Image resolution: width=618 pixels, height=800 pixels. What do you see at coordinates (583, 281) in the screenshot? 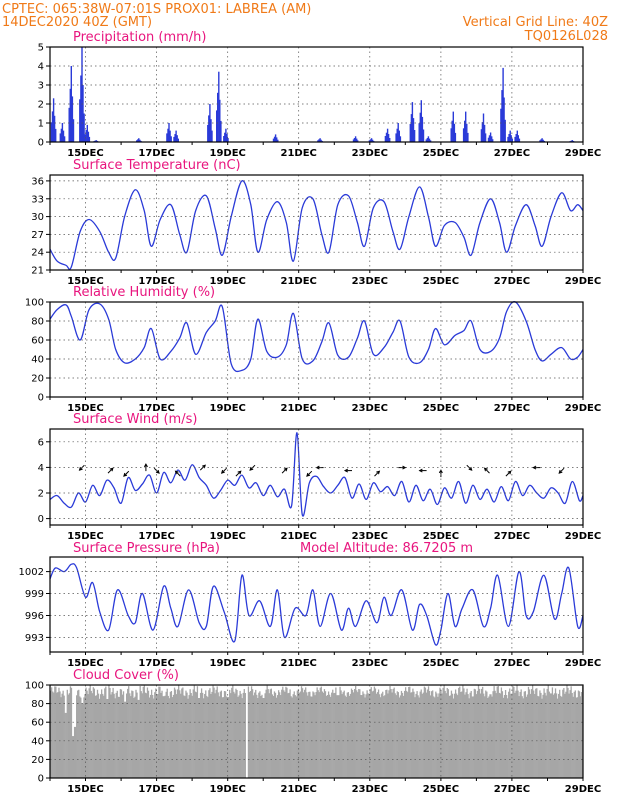
I see `x-tick-label: 29DEC` at bounding box center [583, 281].